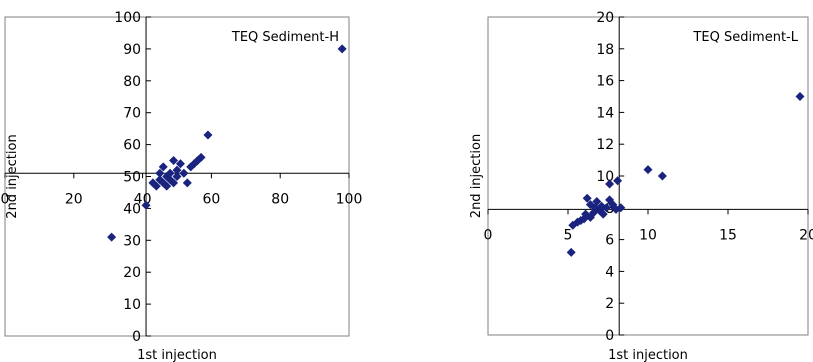  I want to click on y-tick-label: 30, so click(132, 241).